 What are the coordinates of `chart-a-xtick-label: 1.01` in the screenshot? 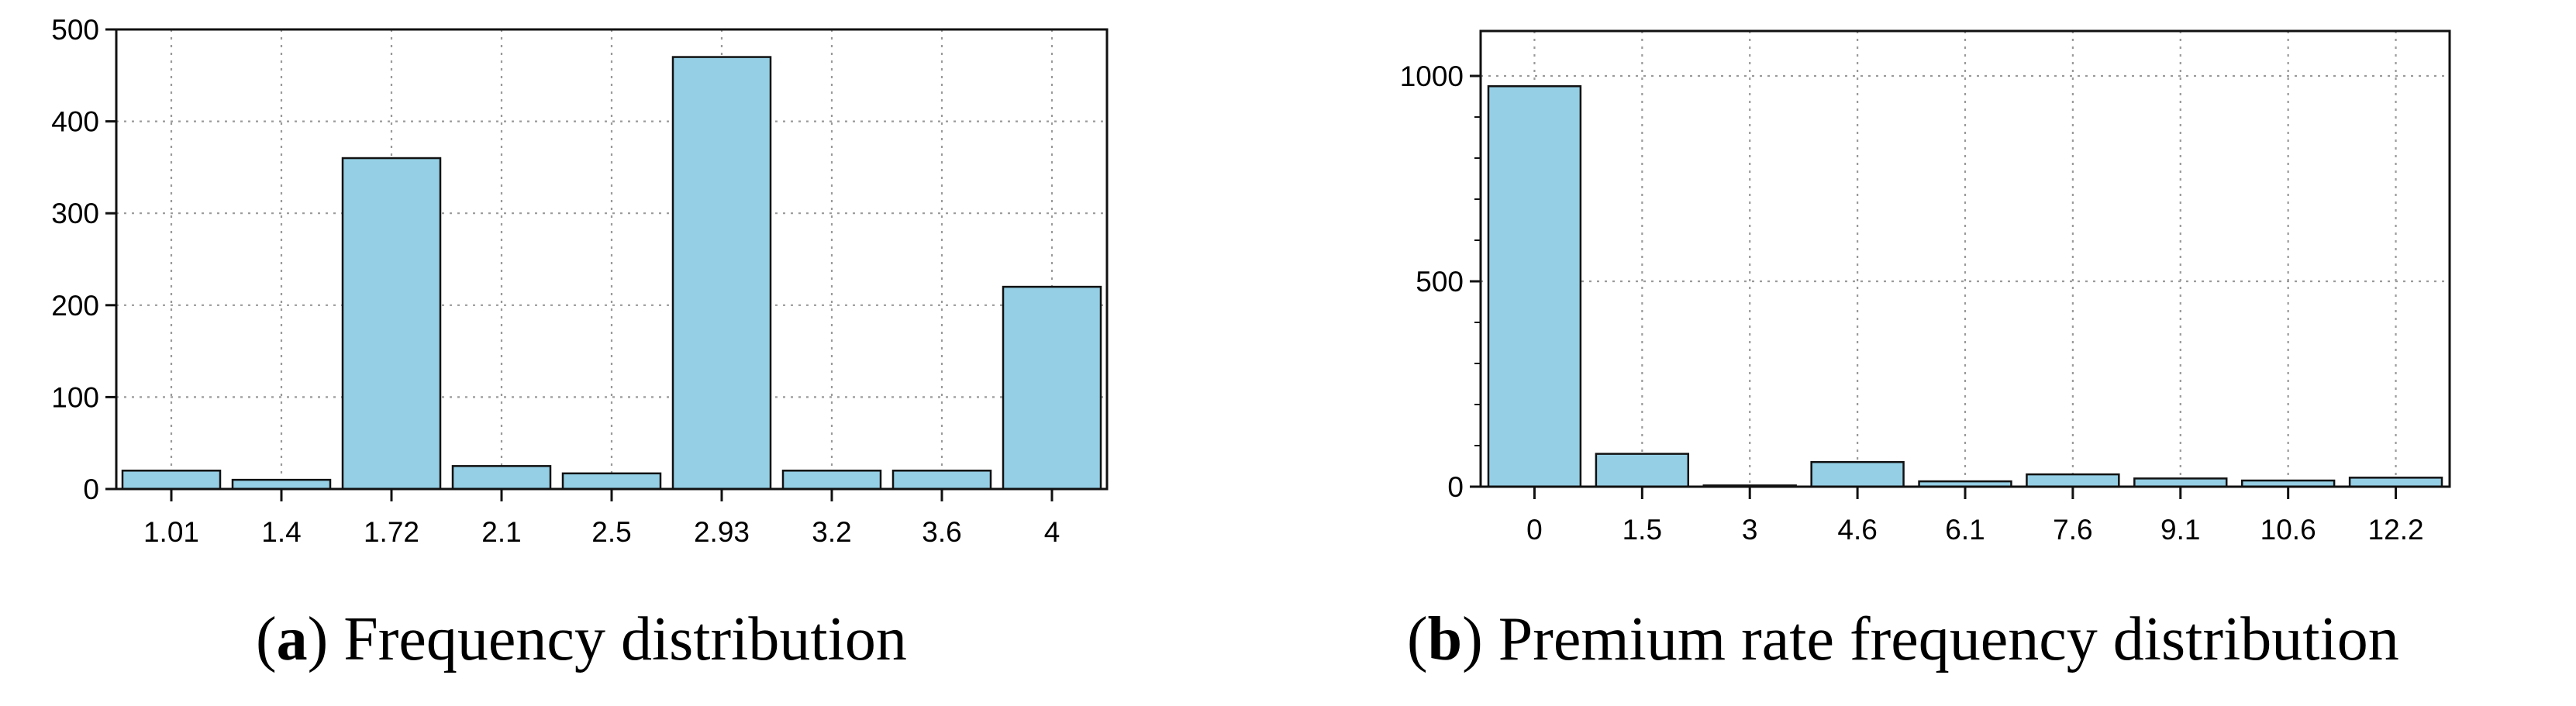 It's located at (171, 532).